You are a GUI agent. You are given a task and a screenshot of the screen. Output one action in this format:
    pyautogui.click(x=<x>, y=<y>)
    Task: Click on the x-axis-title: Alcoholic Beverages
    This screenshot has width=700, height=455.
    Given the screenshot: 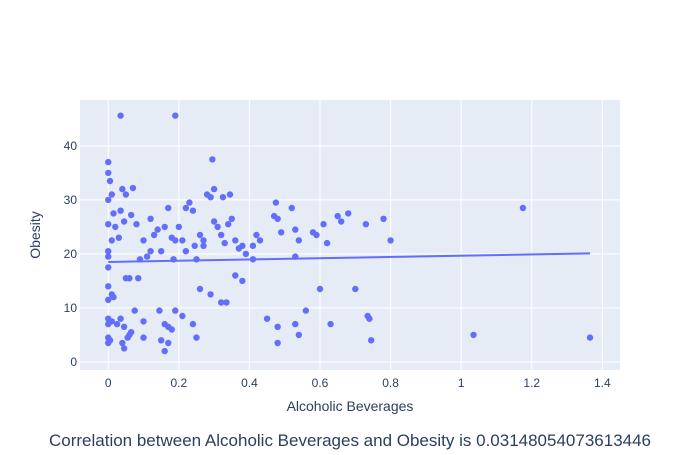 What is the action you would take?
    pyautogui.click(x=350, y=406)
    